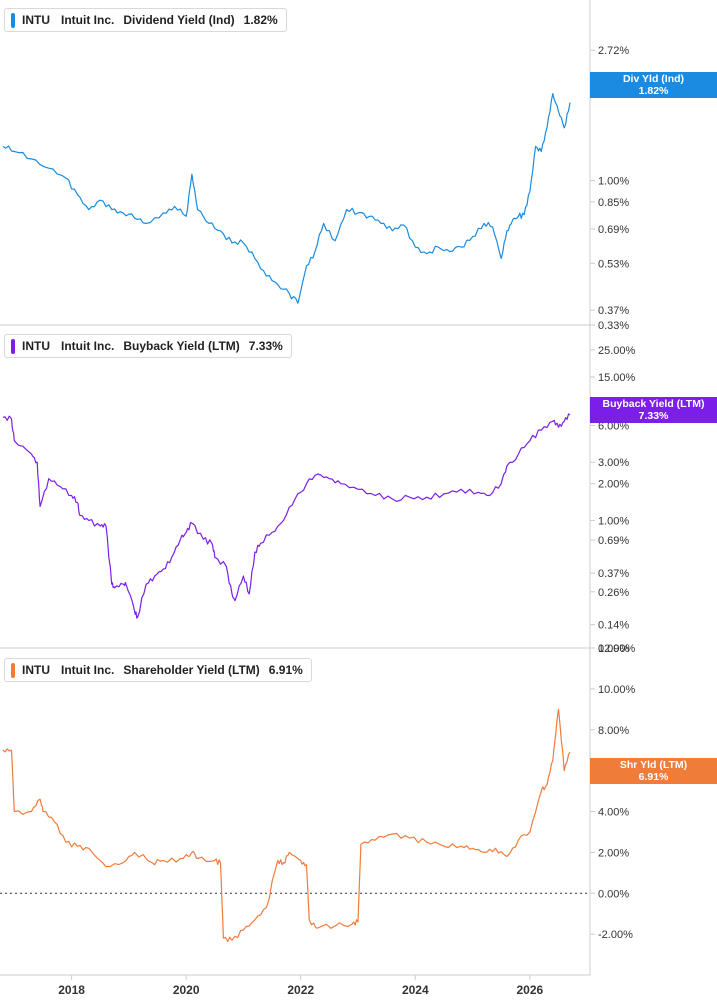 This screenshot has height=1005, width=717. Describe the element at coordinates (415, 990) in the screenshot. I see `x-tick-label: 2024` at that location.